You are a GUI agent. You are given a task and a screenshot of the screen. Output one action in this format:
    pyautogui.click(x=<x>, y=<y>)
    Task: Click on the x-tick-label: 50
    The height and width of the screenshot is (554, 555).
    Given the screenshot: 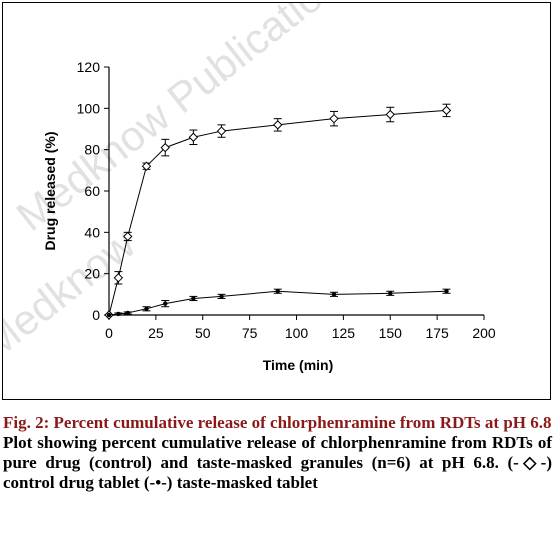 What is the action you would take?
    pyautogui.click(x=203, y=333)
    